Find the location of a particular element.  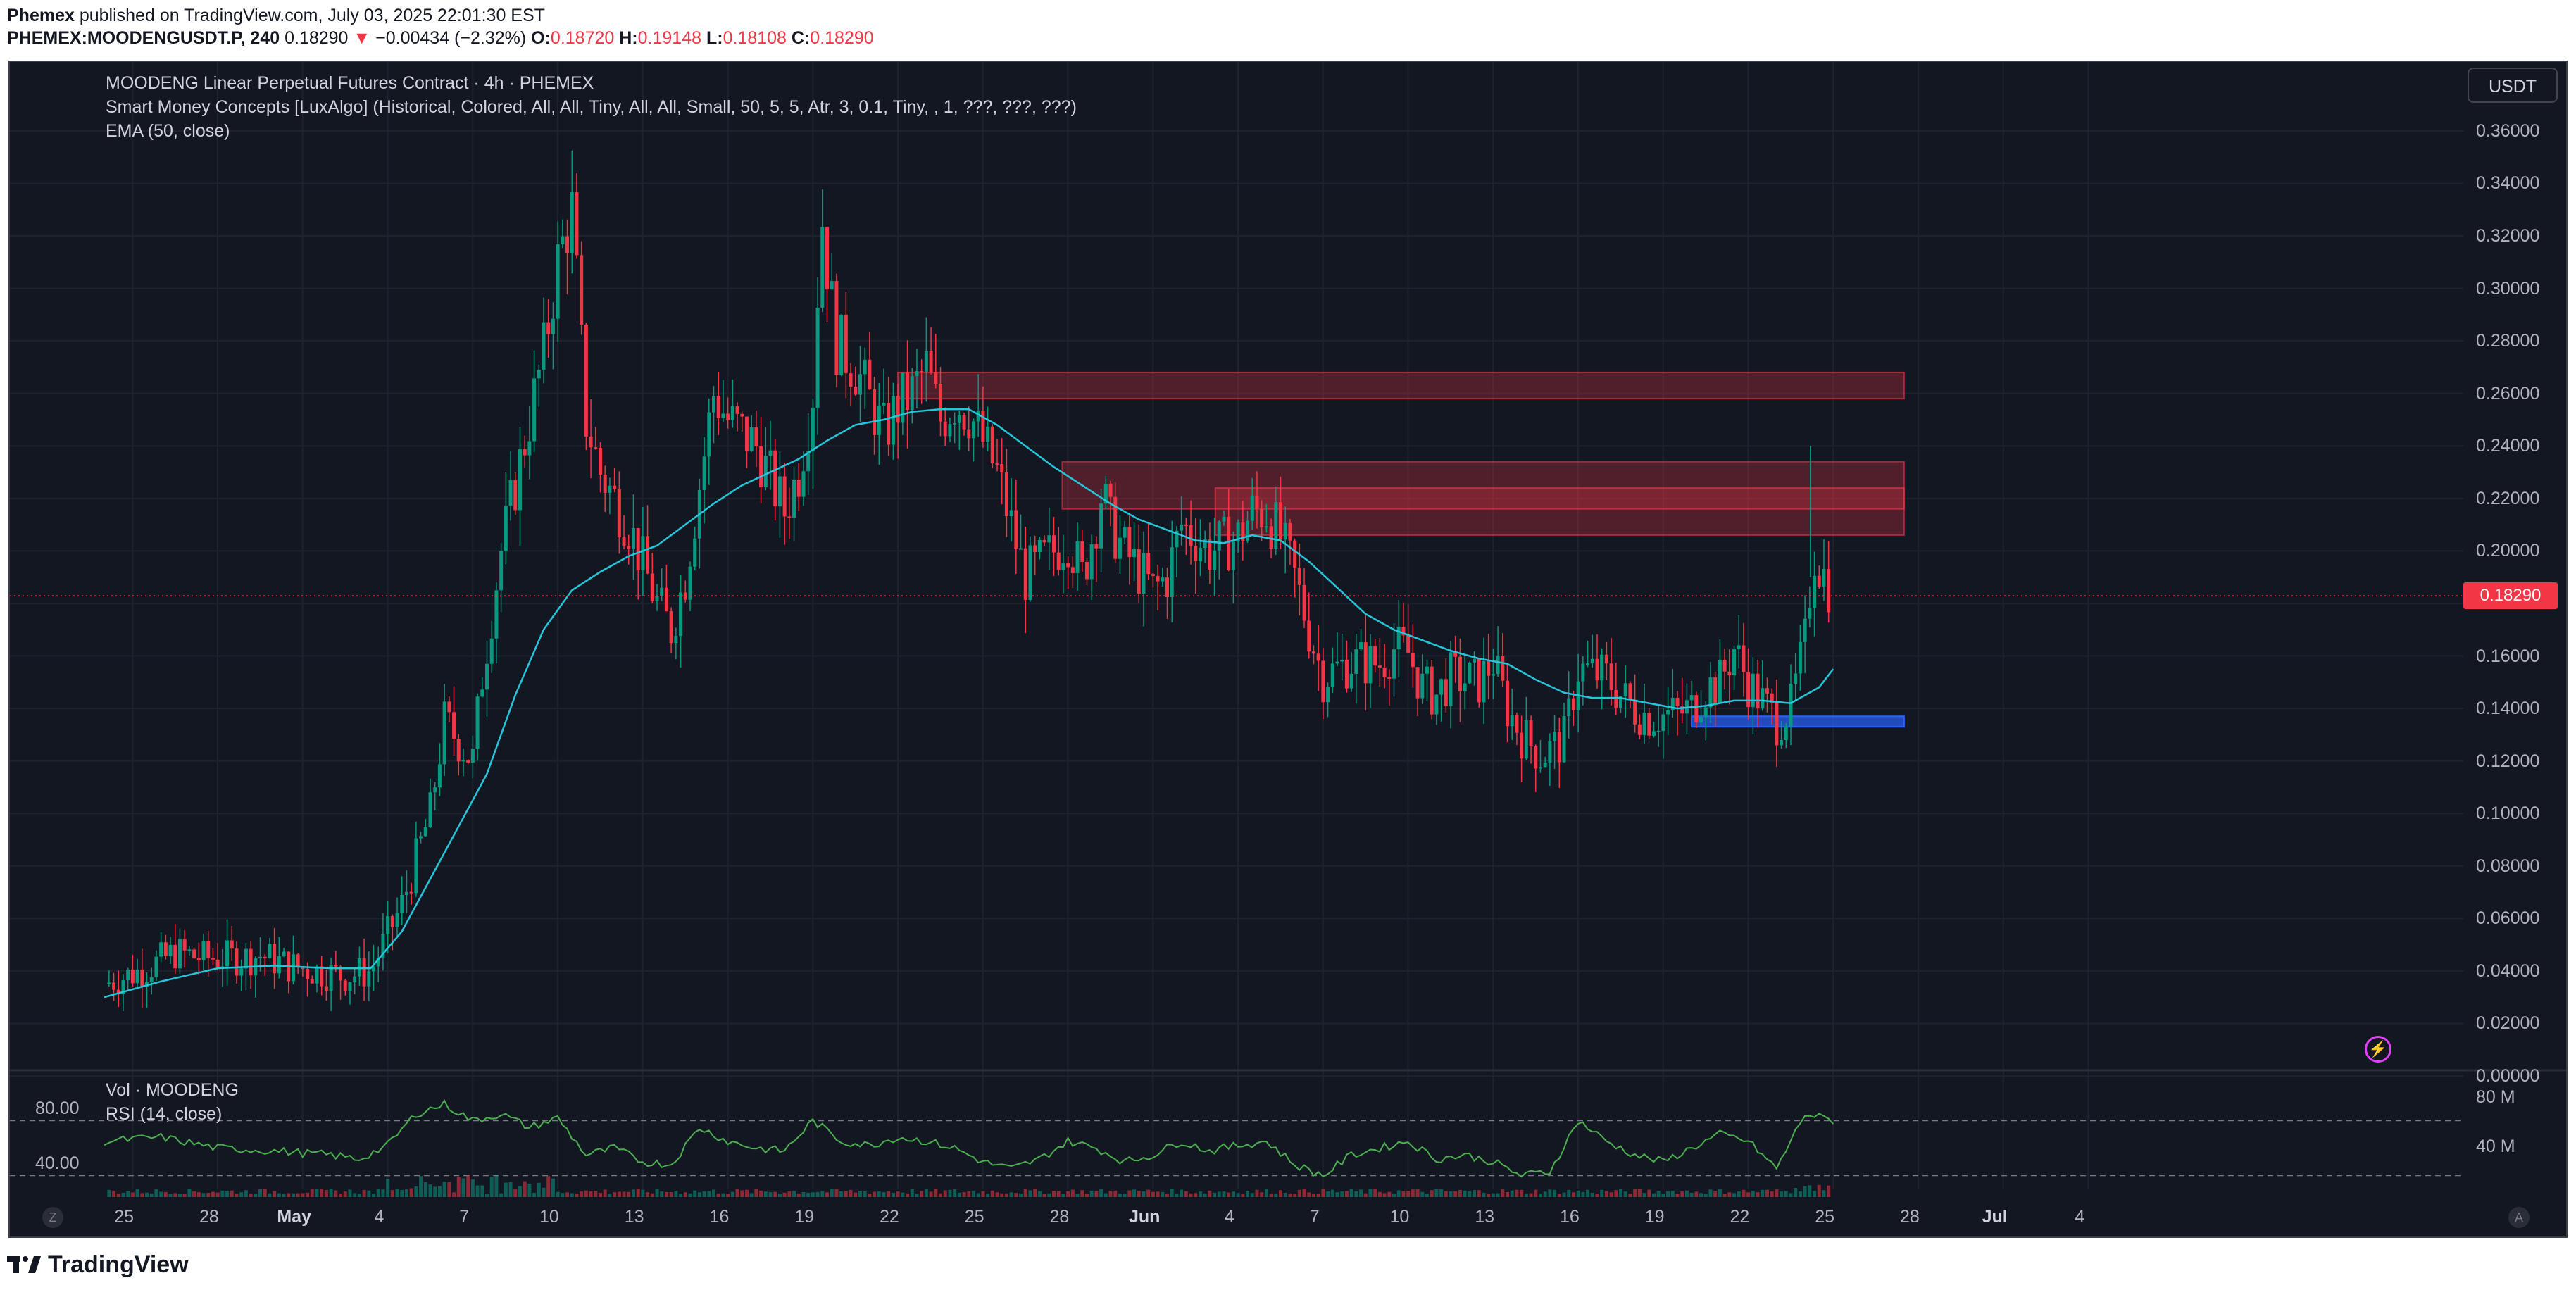

current-price-tag: 0.18290 is located at coordinates (2510, 596).